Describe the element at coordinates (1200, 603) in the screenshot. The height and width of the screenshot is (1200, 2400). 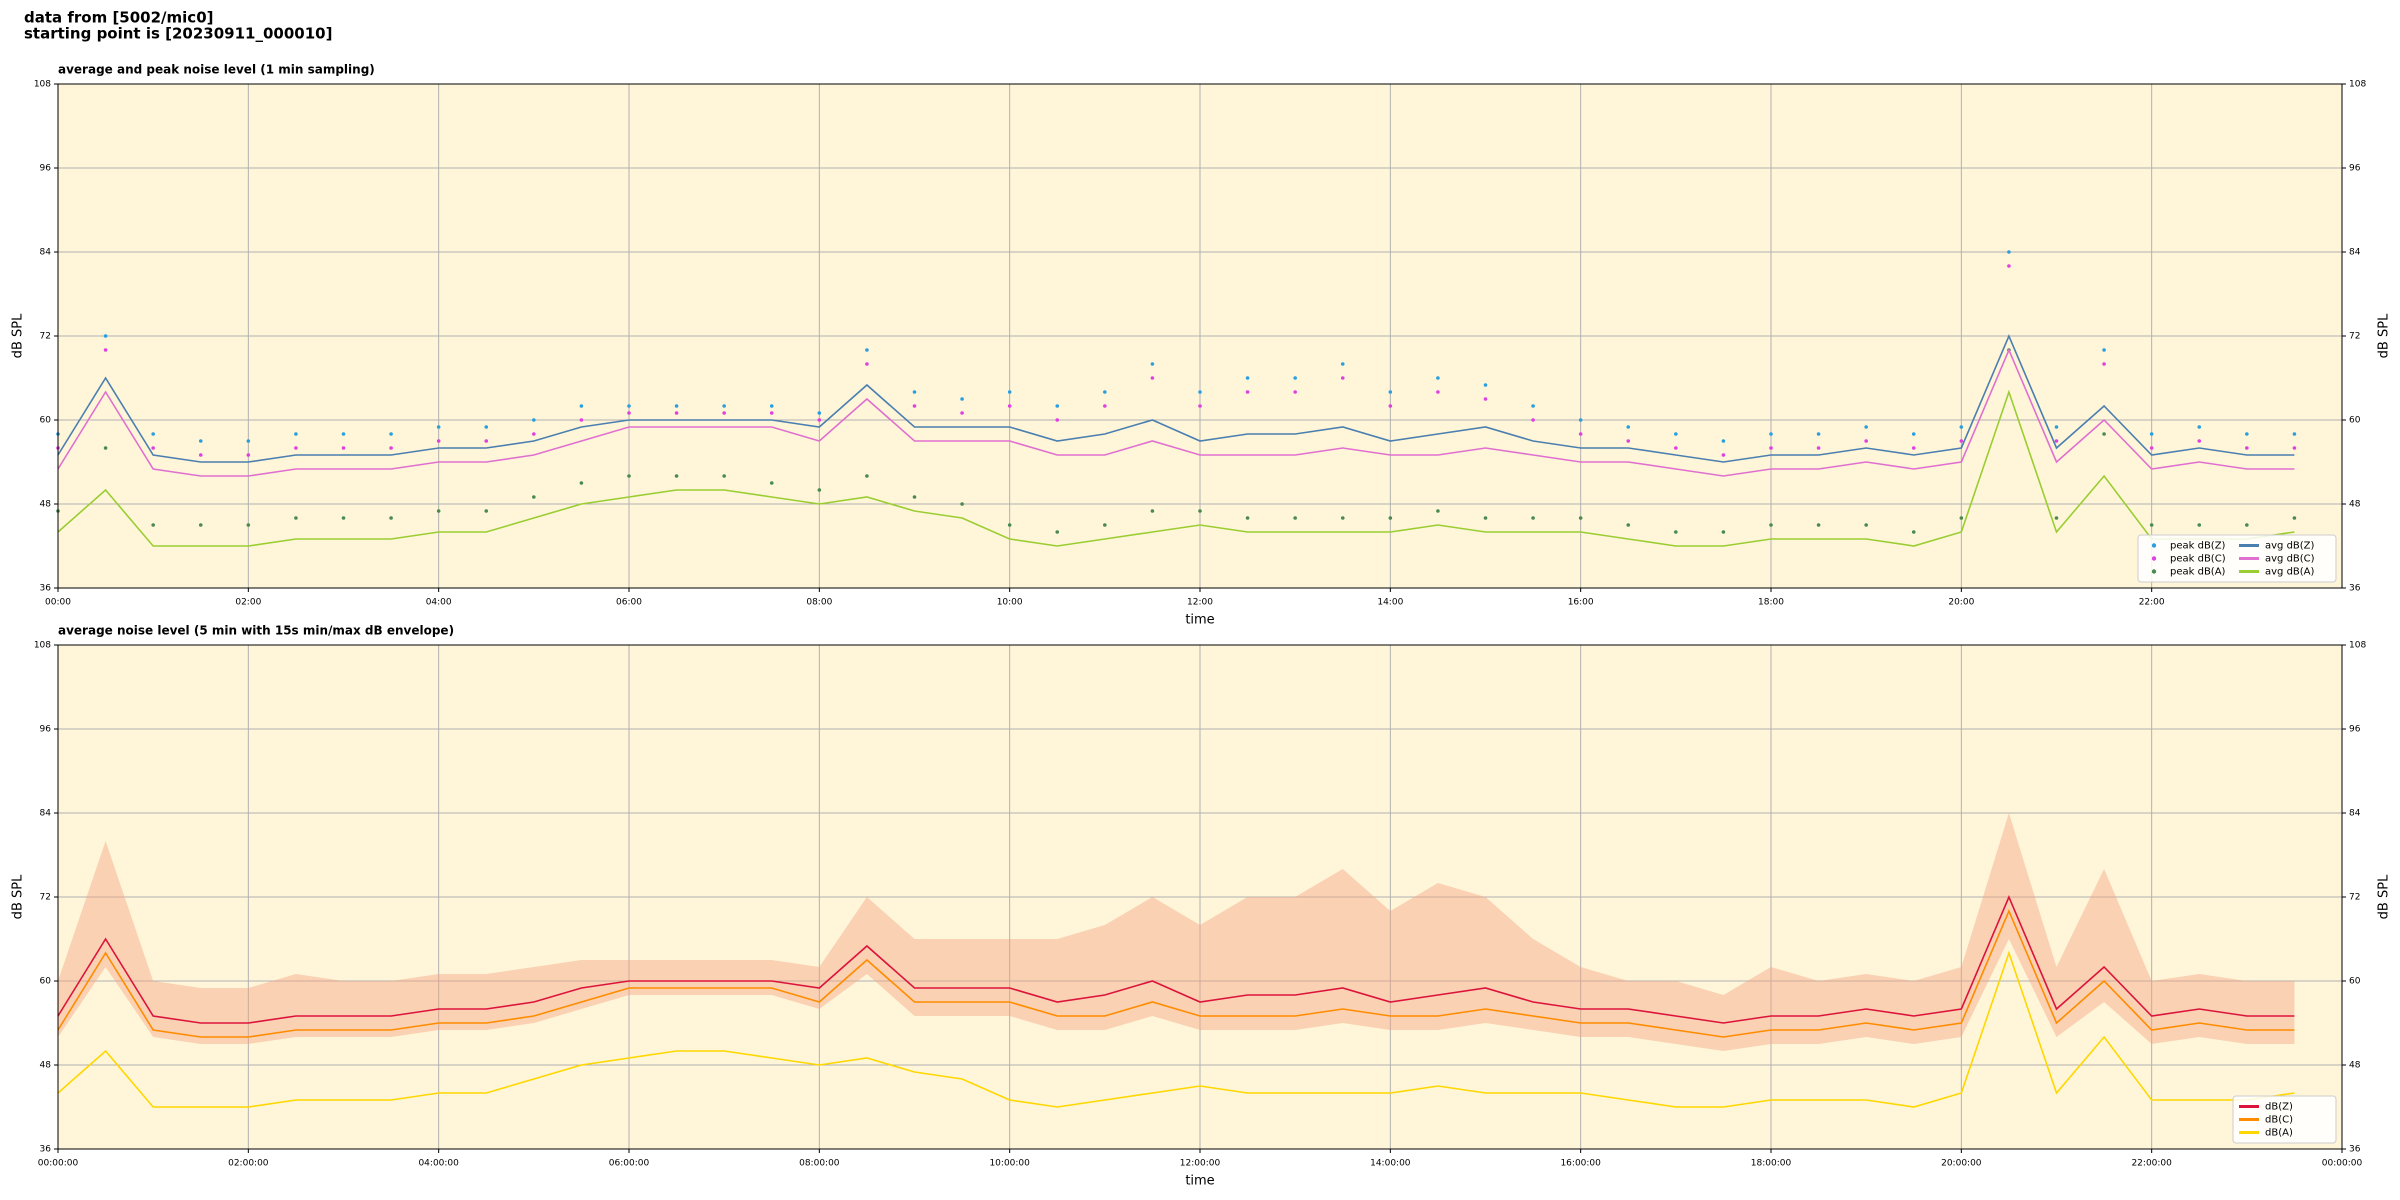
I see `x-tick-label: 12:00` at that location.